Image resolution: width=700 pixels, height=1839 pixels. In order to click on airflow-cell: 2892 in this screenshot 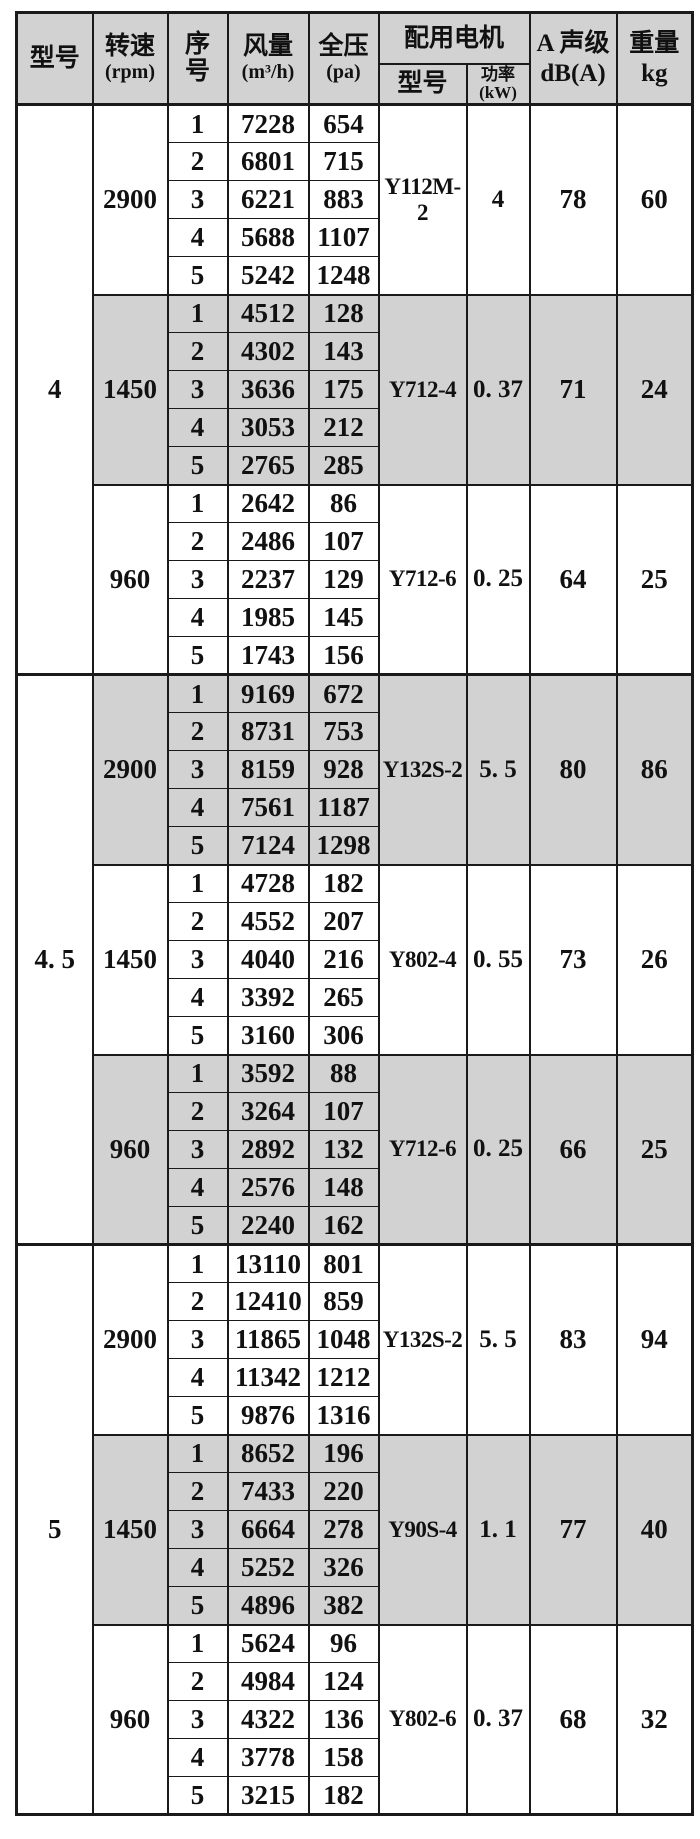, I will do `click(268, 1149)`.